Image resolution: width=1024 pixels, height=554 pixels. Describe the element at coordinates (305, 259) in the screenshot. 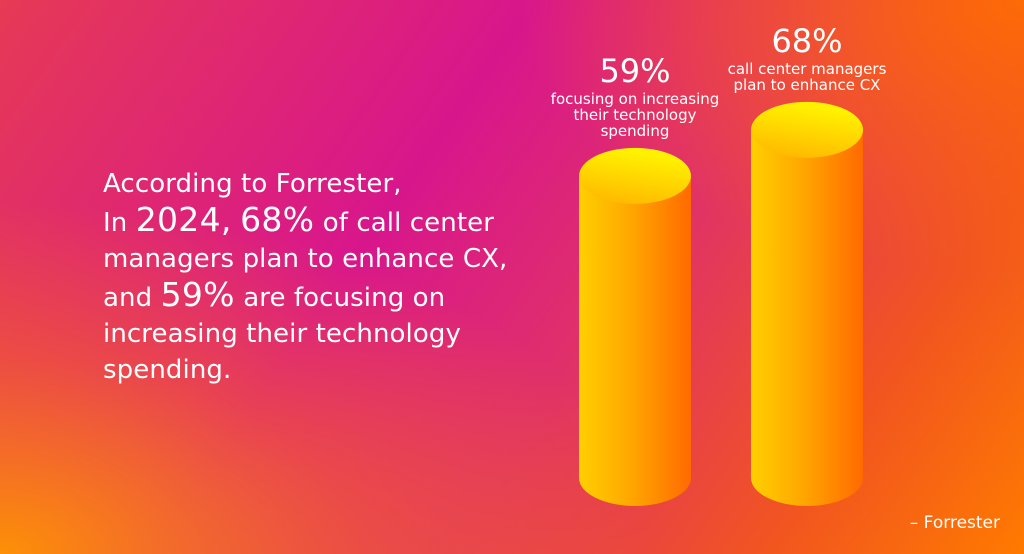

I see `quote-line-3: managers plan to enhance CX,` at that location.